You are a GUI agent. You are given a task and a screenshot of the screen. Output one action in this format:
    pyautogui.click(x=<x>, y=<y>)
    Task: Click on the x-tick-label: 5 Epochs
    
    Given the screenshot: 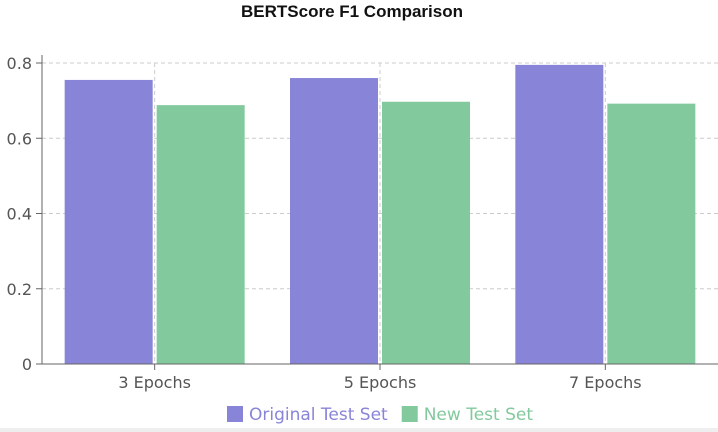 What is the action you would take?
    pyautogui.click(x=380, y=382)
    